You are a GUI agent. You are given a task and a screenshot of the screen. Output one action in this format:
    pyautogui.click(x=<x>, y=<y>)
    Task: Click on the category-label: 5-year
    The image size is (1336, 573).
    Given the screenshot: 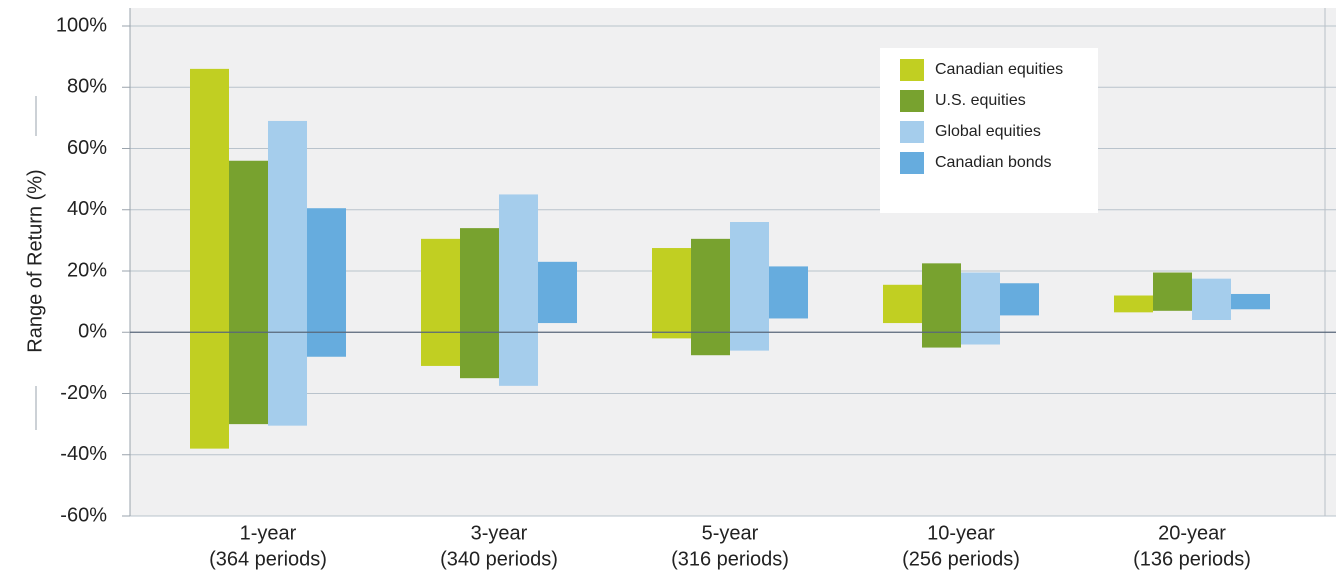 What is the action you would take?
    pyautogui.click(x=730, y=533)
    